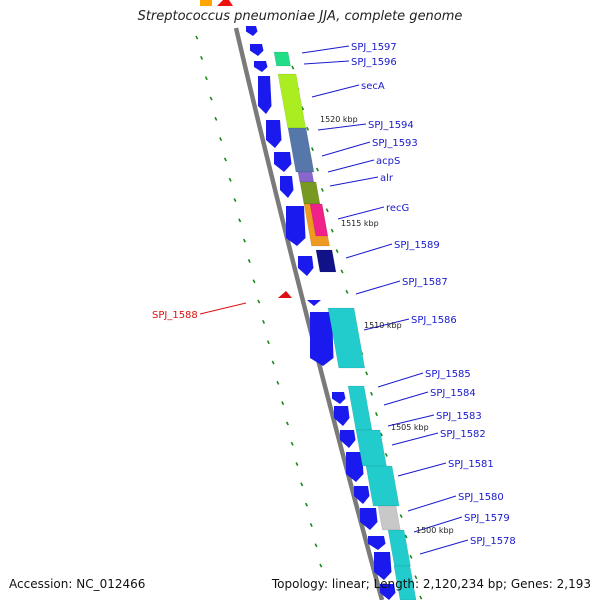  I want to click on gene-label-13: SPJ_1584, so click(453, 393).